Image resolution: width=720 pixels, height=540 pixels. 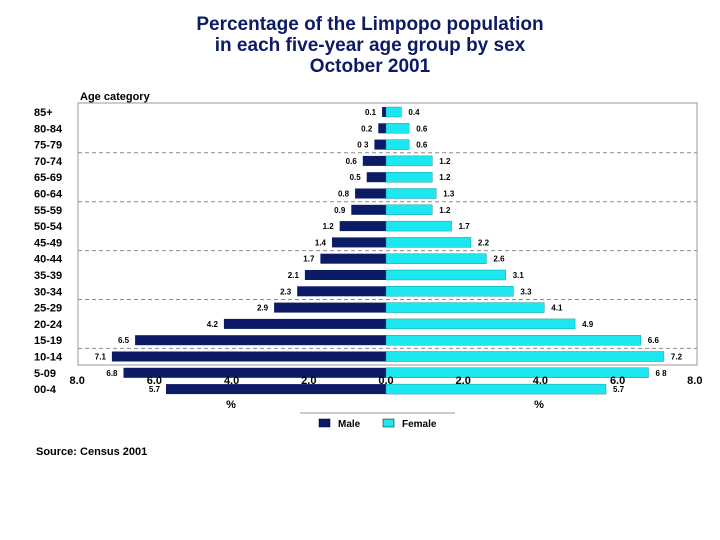 What do you see at coordinates (124, 340) in the screenshot?
I see `data-label-male: 6.5` at bounding box center [124, 340].